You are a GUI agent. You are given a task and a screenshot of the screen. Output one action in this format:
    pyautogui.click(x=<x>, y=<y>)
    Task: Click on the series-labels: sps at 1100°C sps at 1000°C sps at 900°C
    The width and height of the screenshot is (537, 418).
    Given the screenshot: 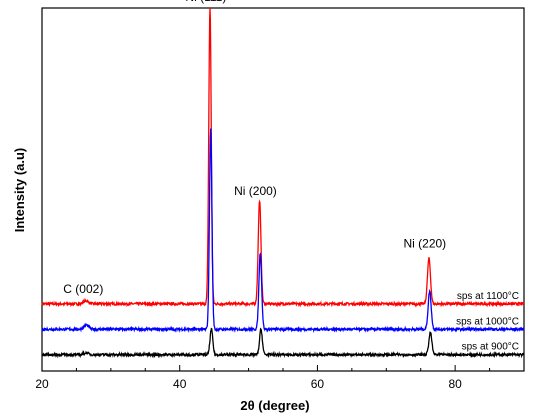 What is the action you would take?
    pyautogui.click(x=487, y=322)
    